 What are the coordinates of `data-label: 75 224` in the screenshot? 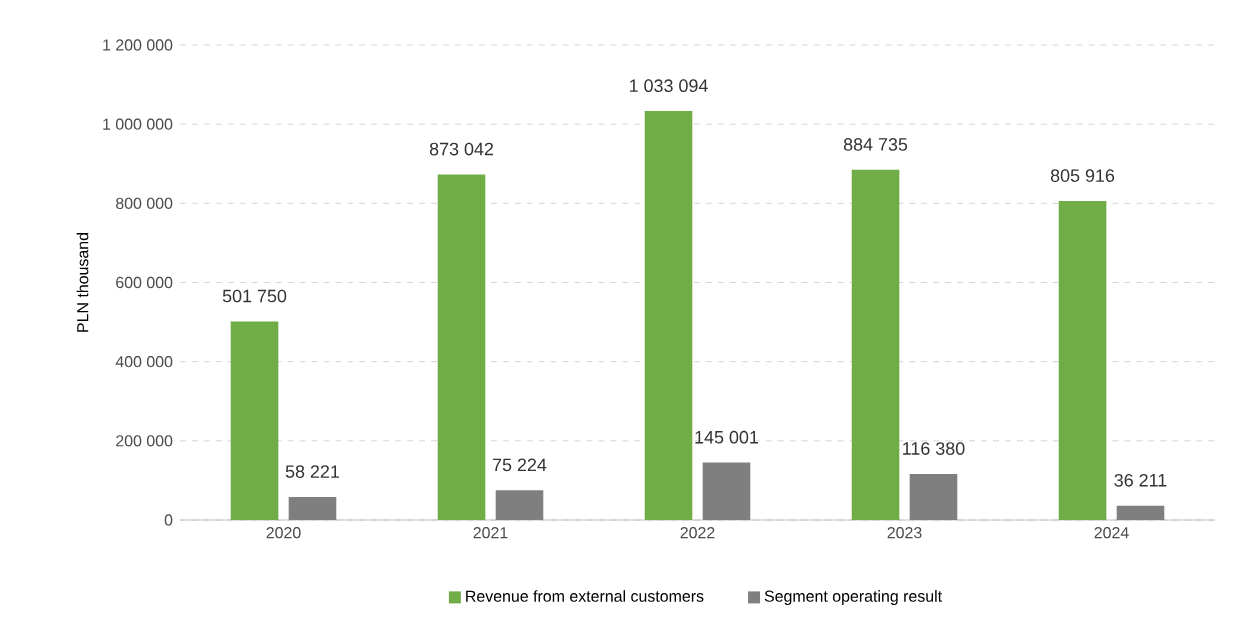 It's located at (519, 465).